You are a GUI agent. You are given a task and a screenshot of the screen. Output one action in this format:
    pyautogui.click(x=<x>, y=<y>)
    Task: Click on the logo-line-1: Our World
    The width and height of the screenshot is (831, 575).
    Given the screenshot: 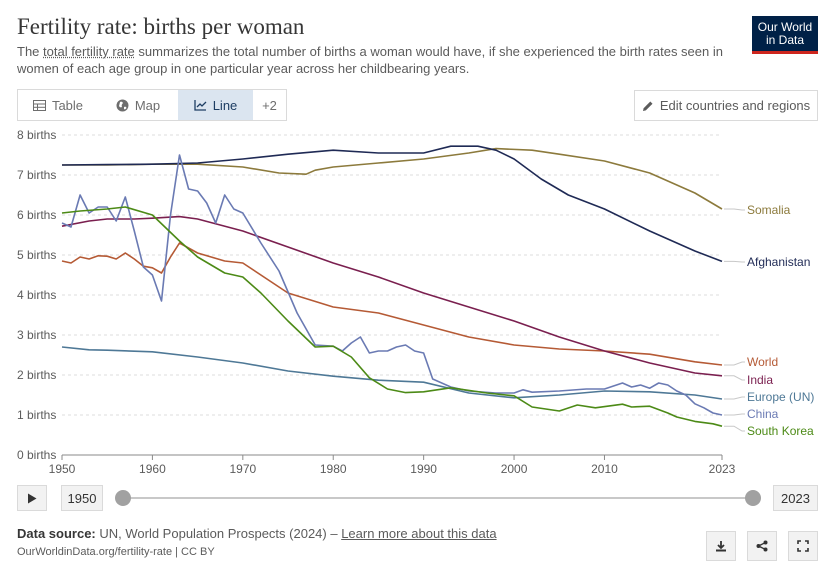 What is the action you would take?
    pyautogui.click(x=785, y=27)
    